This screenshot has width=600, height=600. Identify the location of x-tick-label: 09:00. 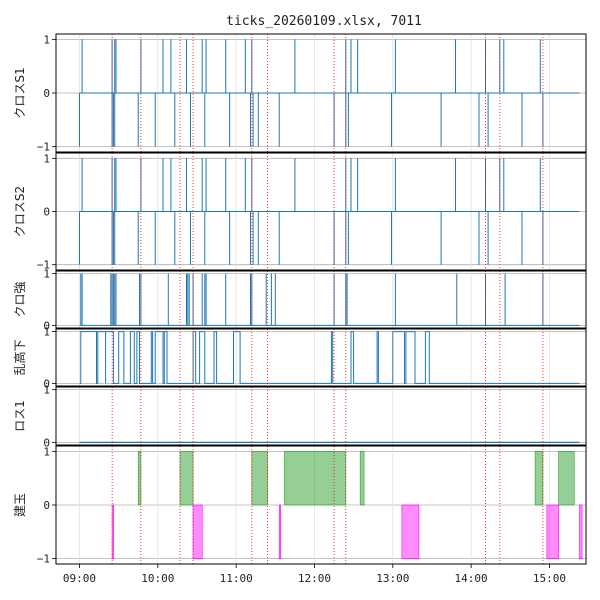
(79, 578).